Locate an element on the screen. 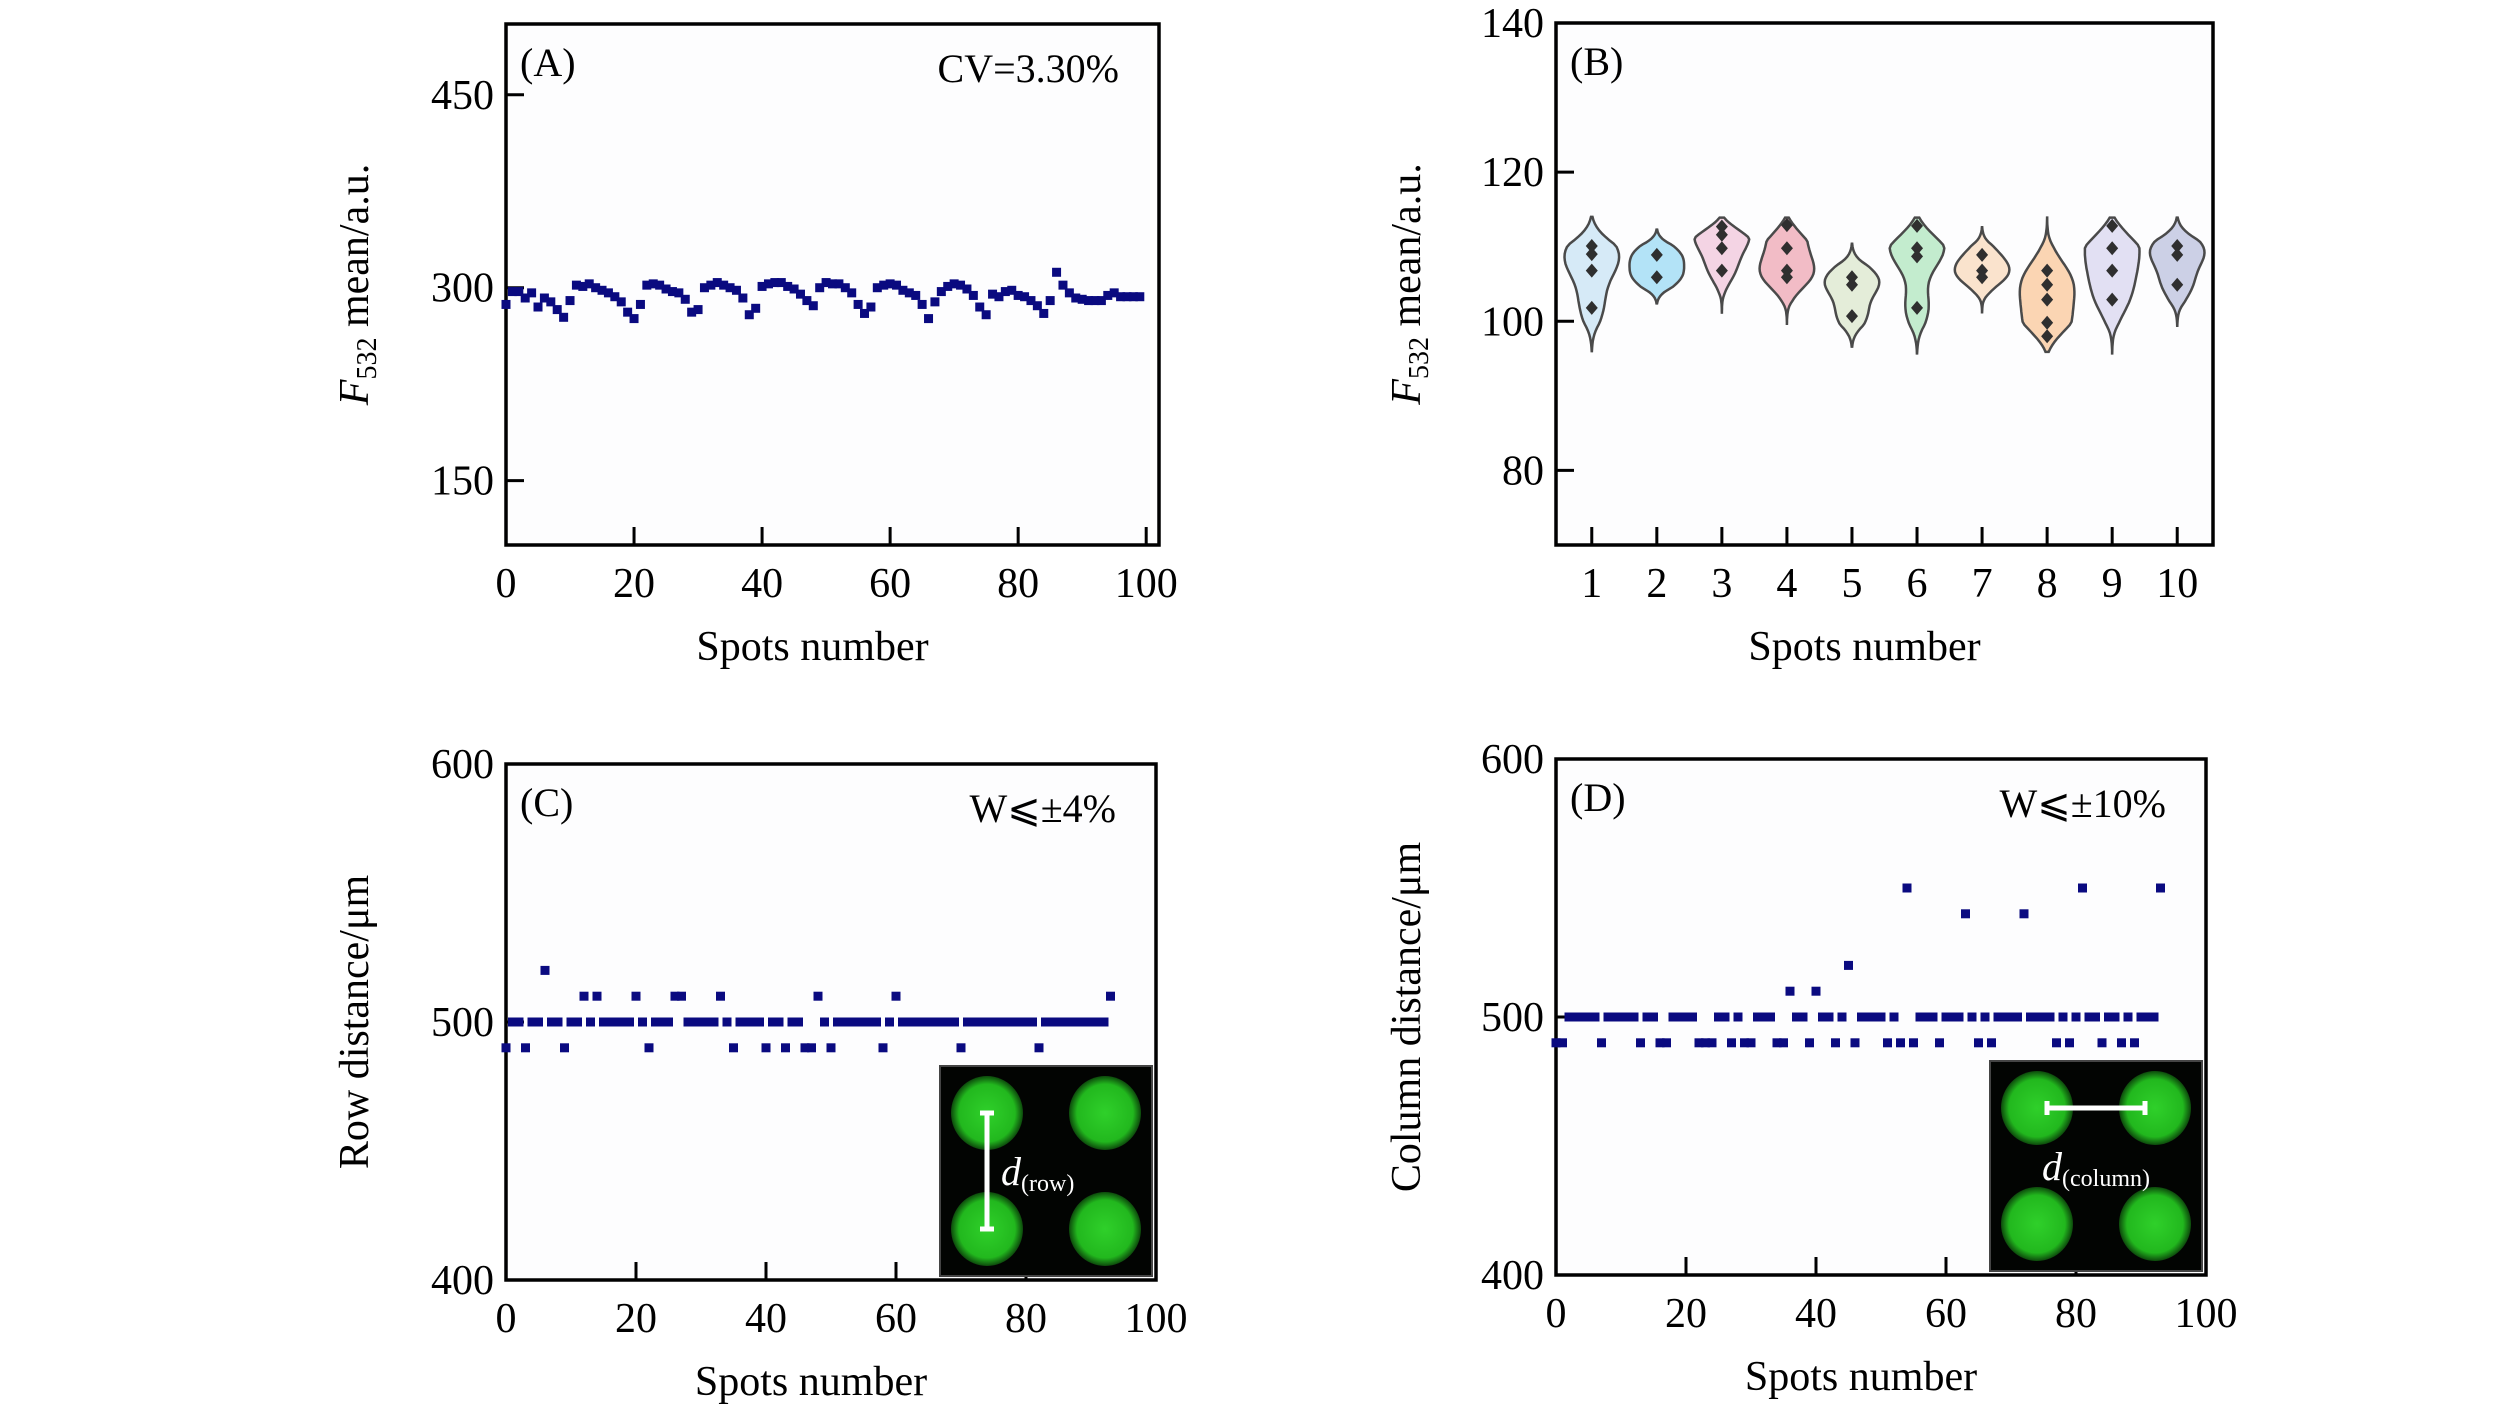 The height and width of the screenshot is (1417, 2520). x-tick-label: 5 is located at coordinates (1851, 584).